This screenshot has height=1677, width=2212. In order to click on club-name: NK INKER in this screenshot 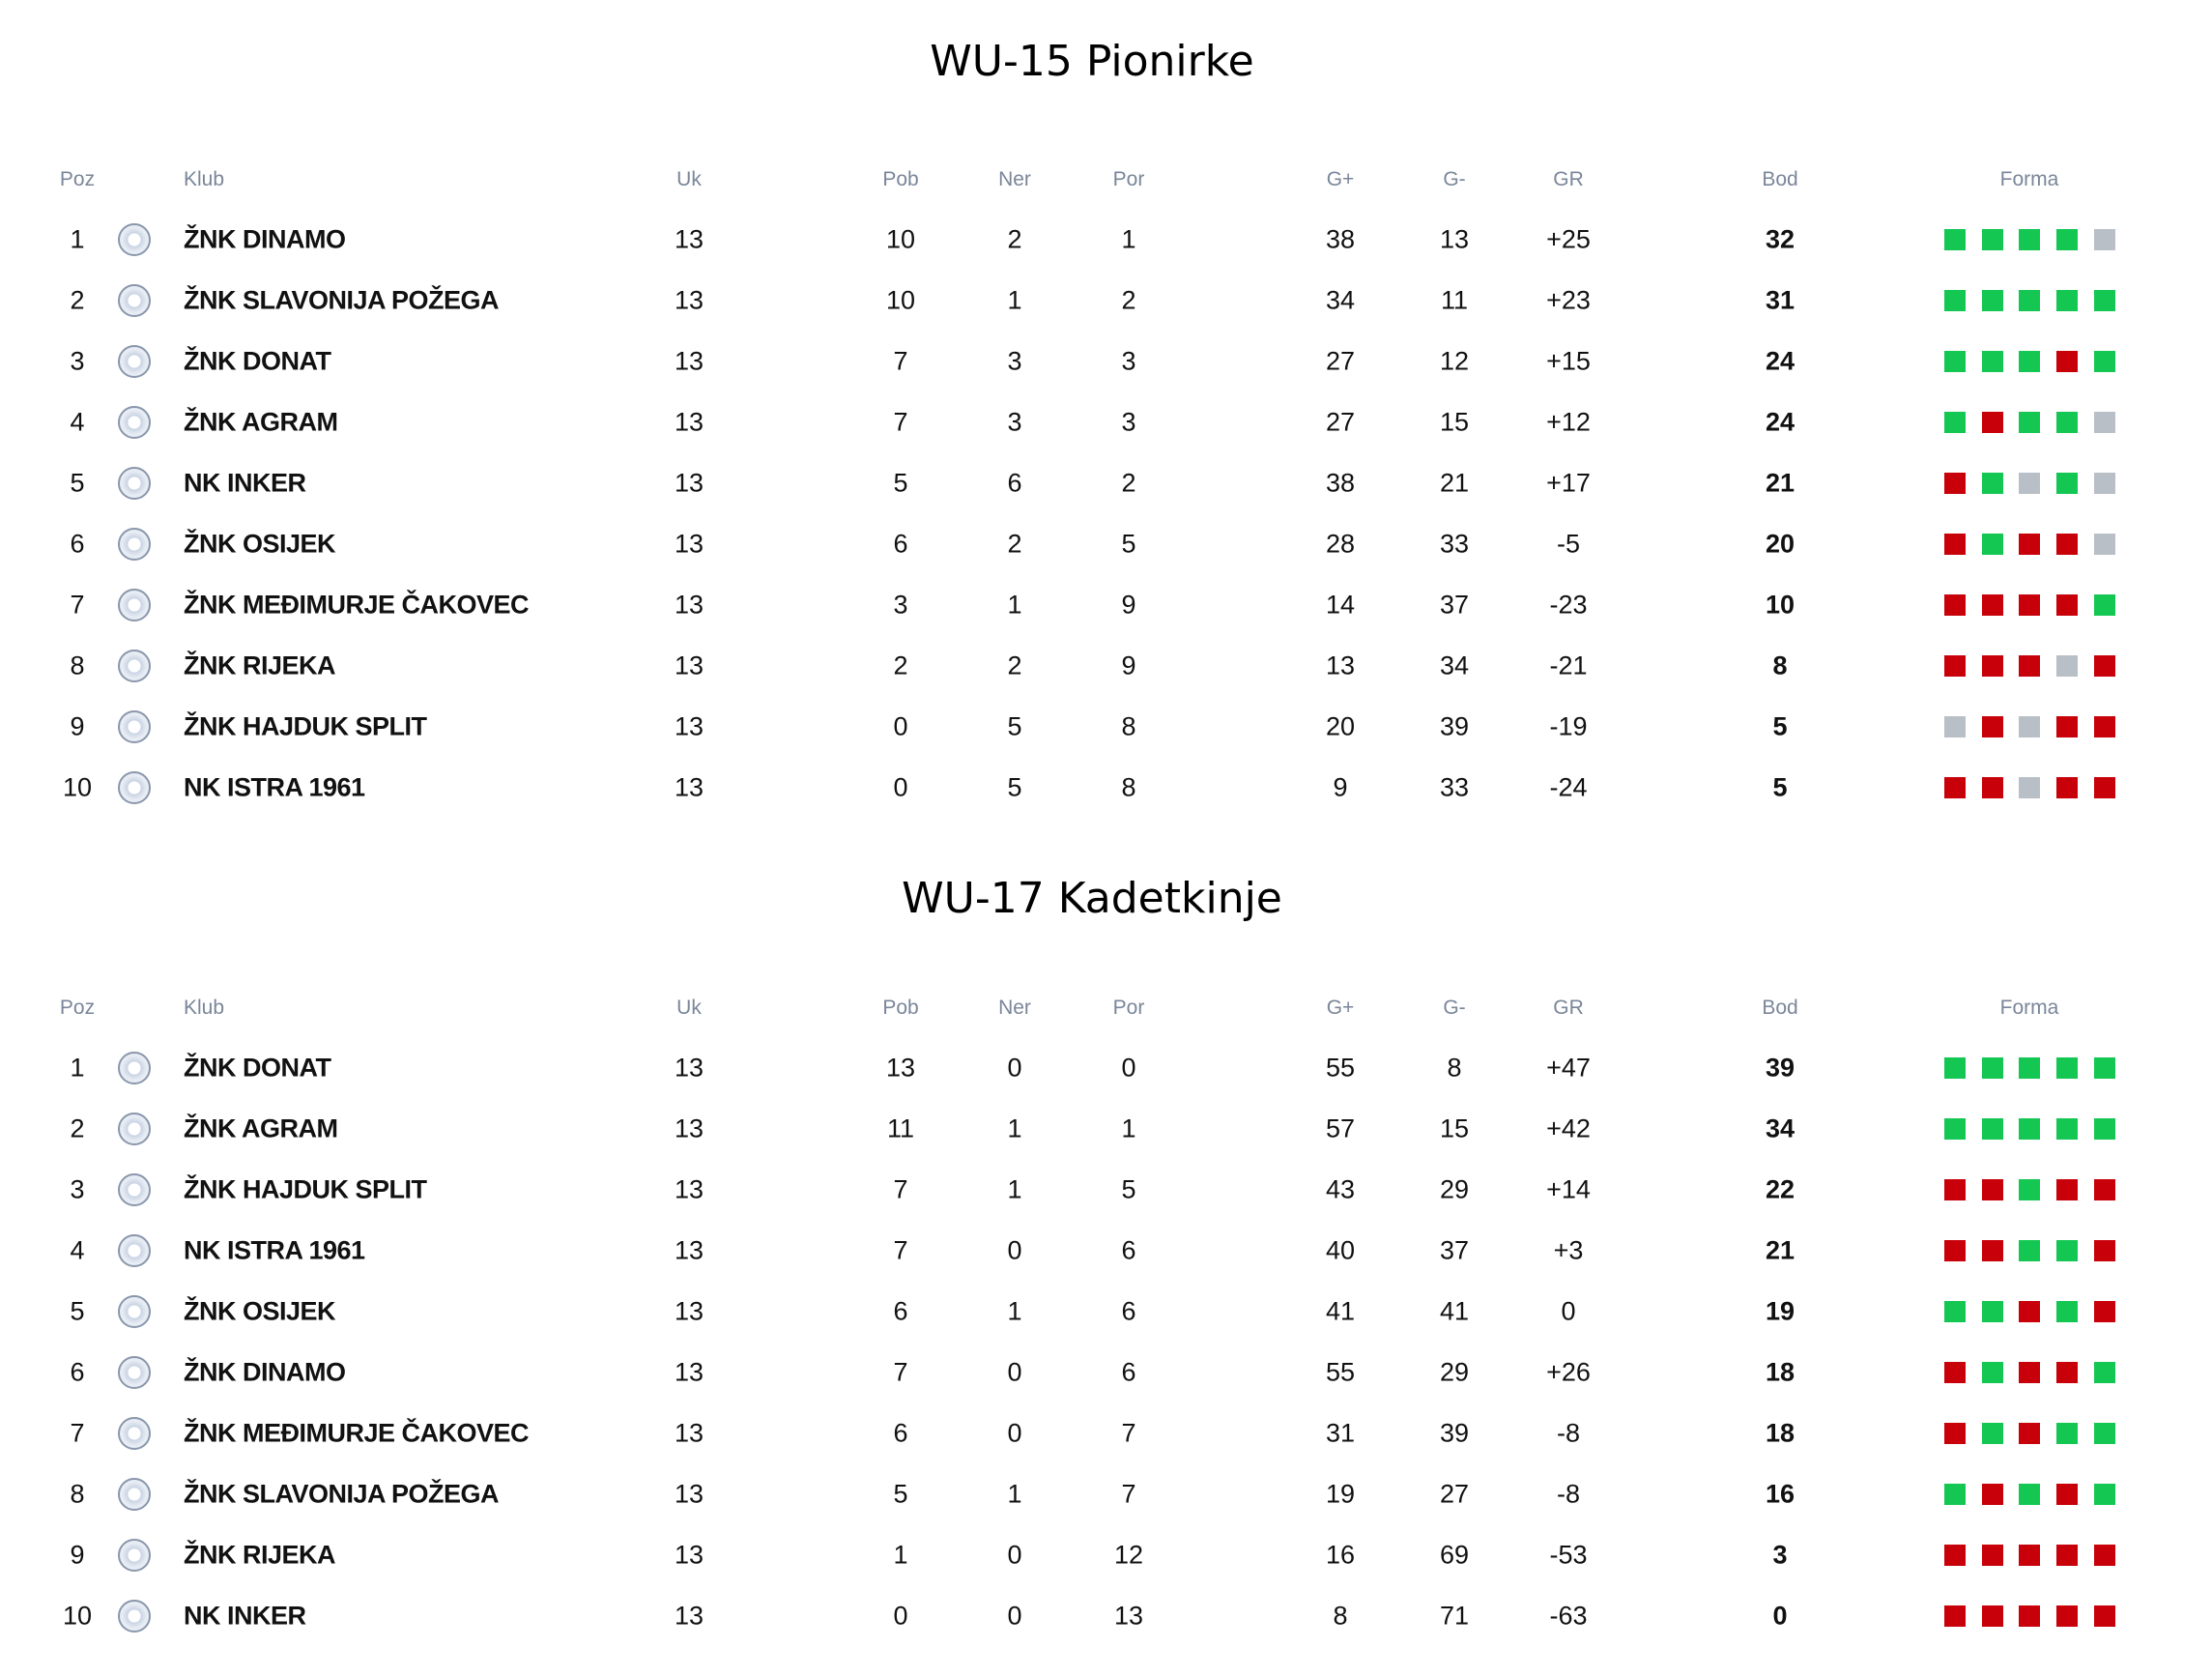, I will do `click(245, 483)`.